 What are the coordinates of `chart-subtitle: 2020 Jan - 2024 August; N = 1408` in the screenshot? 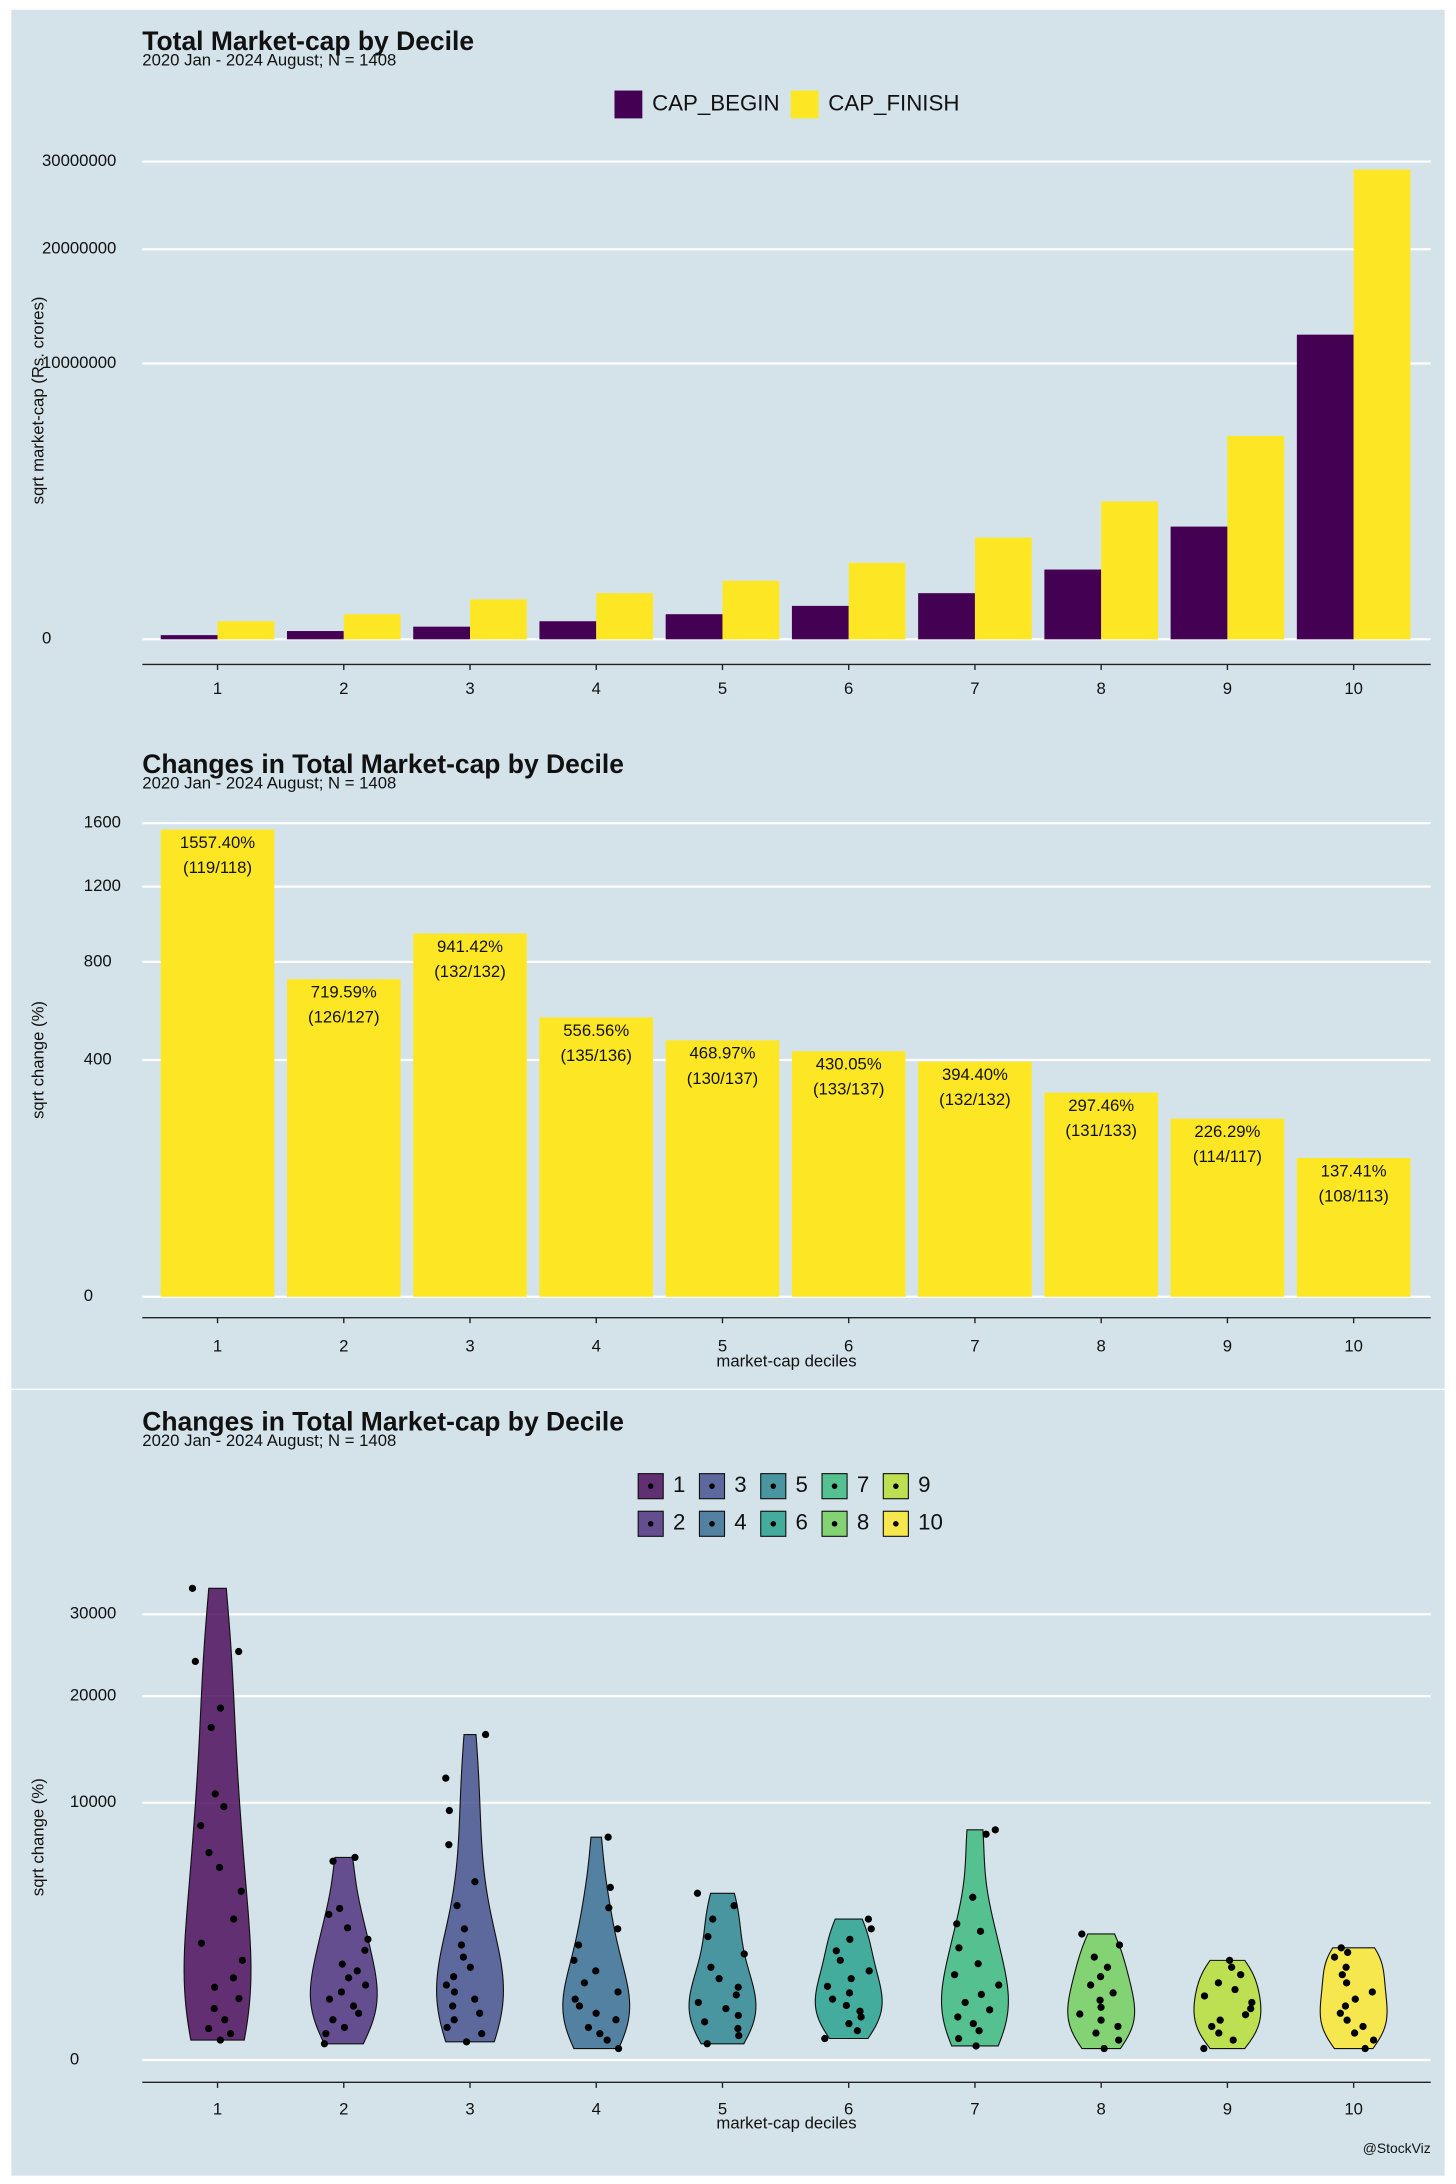 It's located at (269, 1440).